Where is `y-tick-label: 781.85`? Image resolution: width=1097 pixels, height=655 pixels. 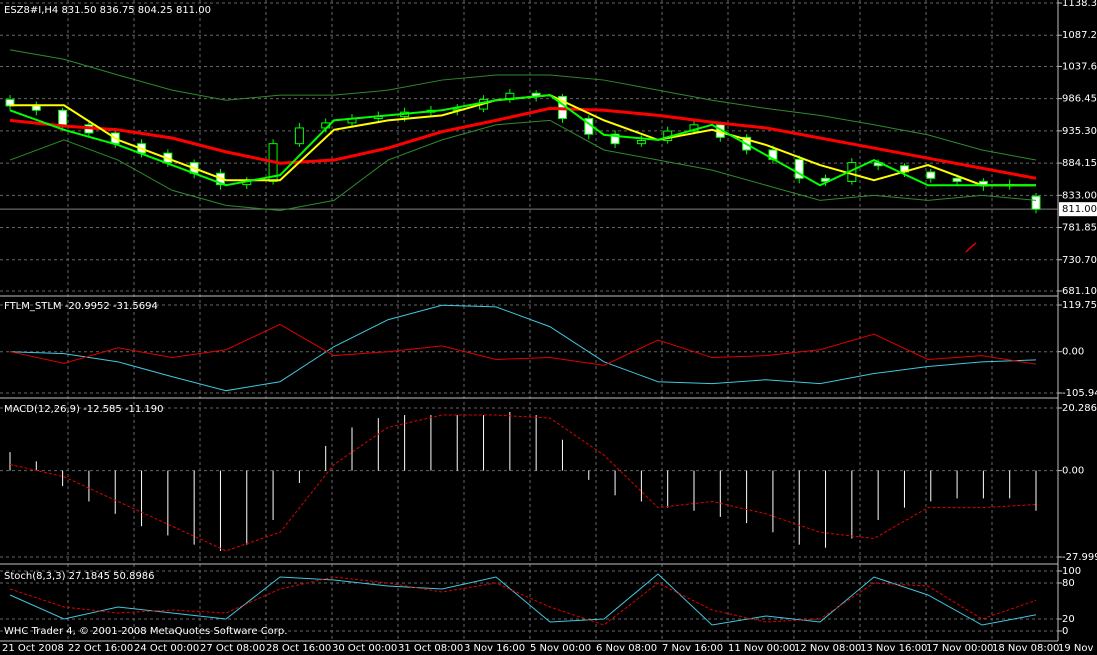
y-tick-label: 781.85 is located at coordinates (1079, 228).